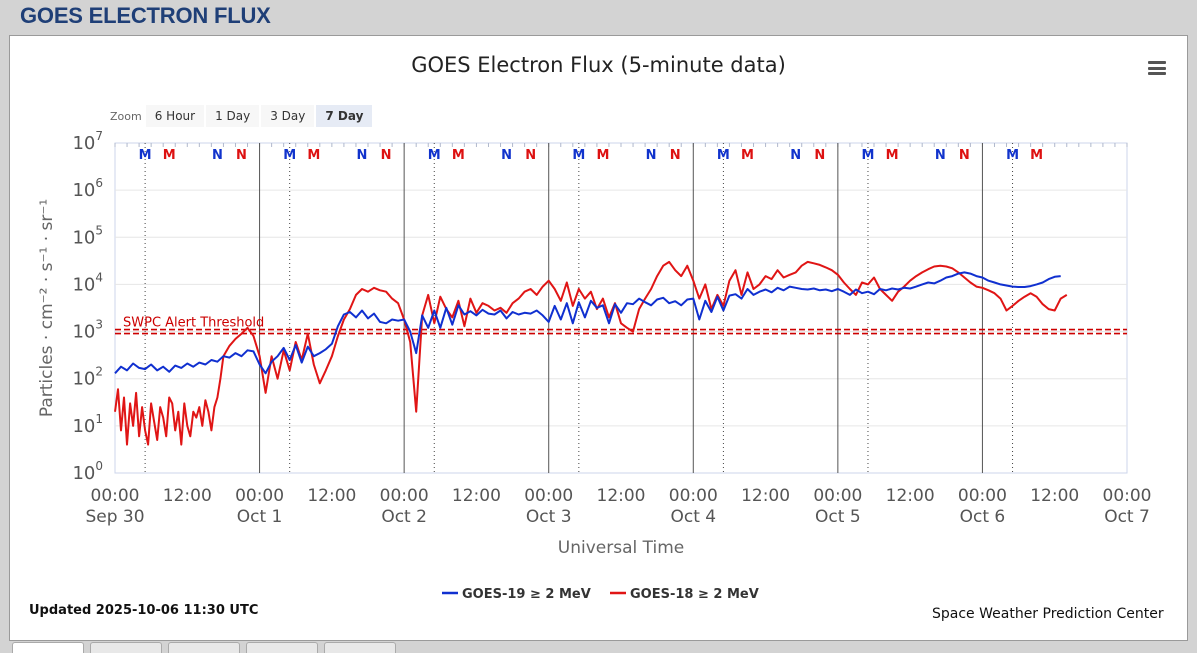  Describe the element at coordinates (526, 594) in the screenshot. I see `legend-item: GOES-19 ≥ 2 MeV` at that location.